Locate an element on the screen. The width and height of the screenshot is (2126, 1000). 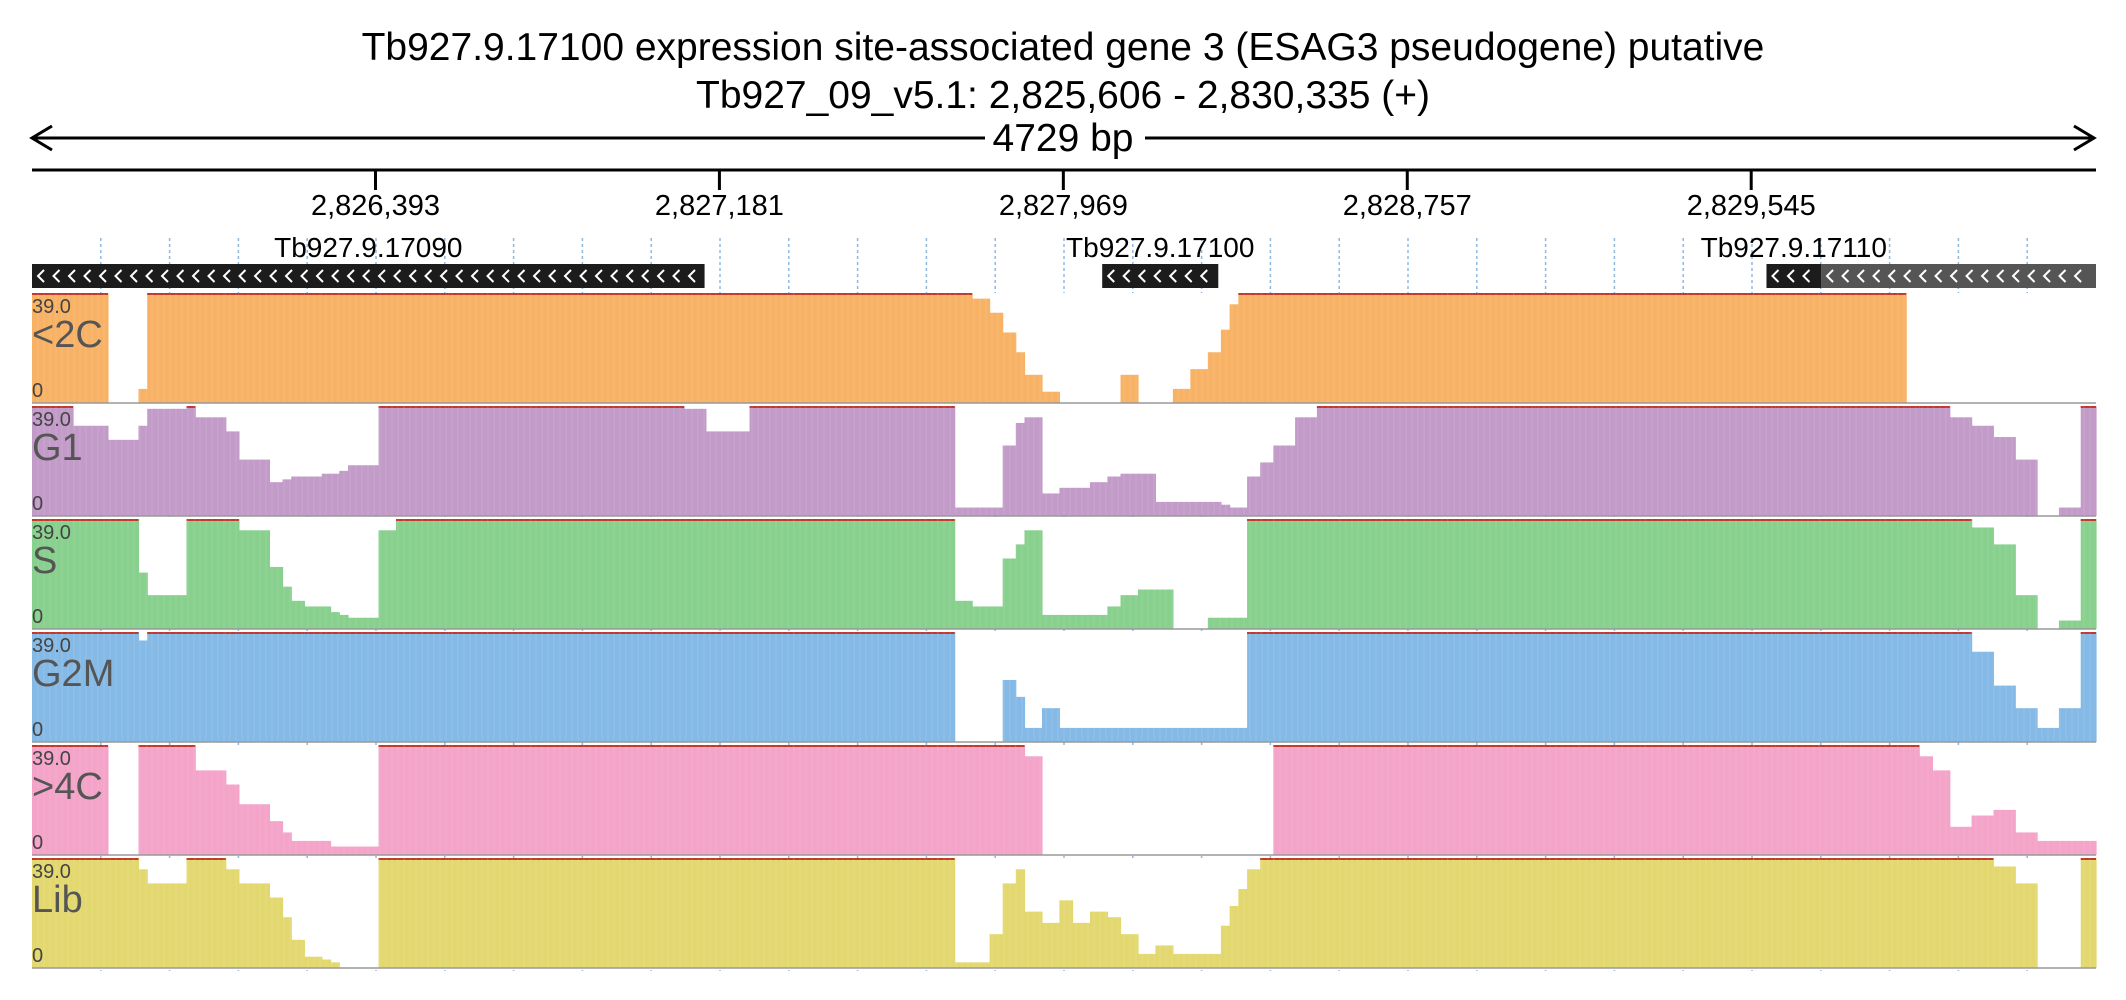
coverage-track: 39.0 0 G1 is located at coordinates (1064, 461).